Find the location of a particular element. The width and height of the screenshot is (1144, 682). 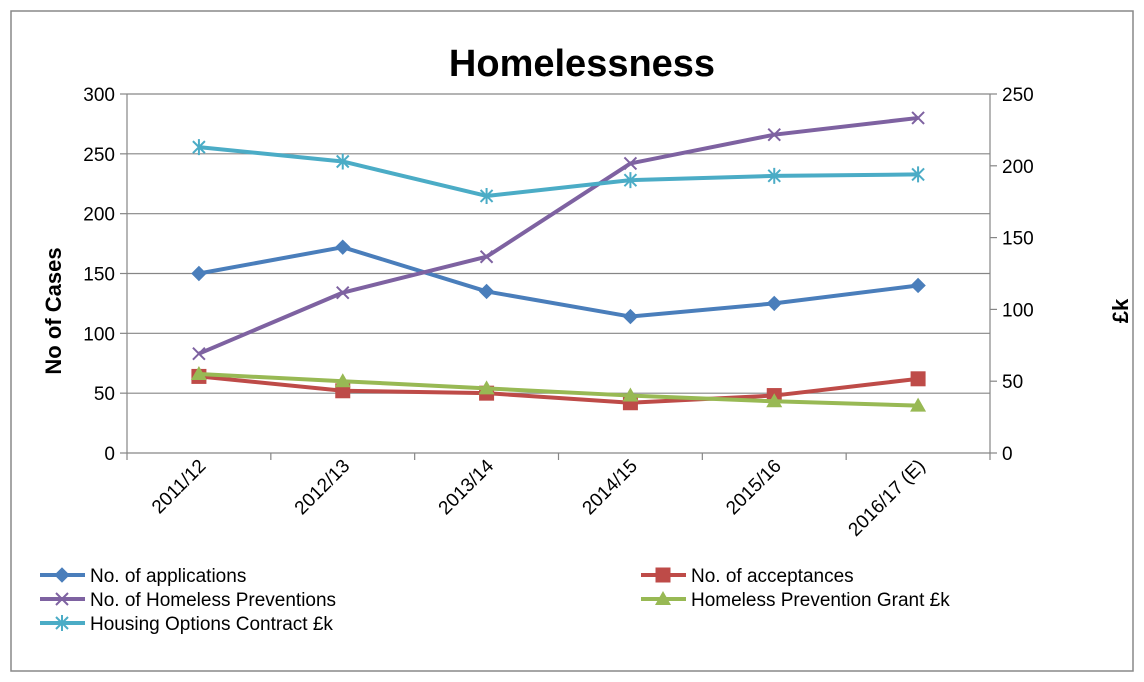

y-tick-label: 300 is located at coordinates (99, 95).